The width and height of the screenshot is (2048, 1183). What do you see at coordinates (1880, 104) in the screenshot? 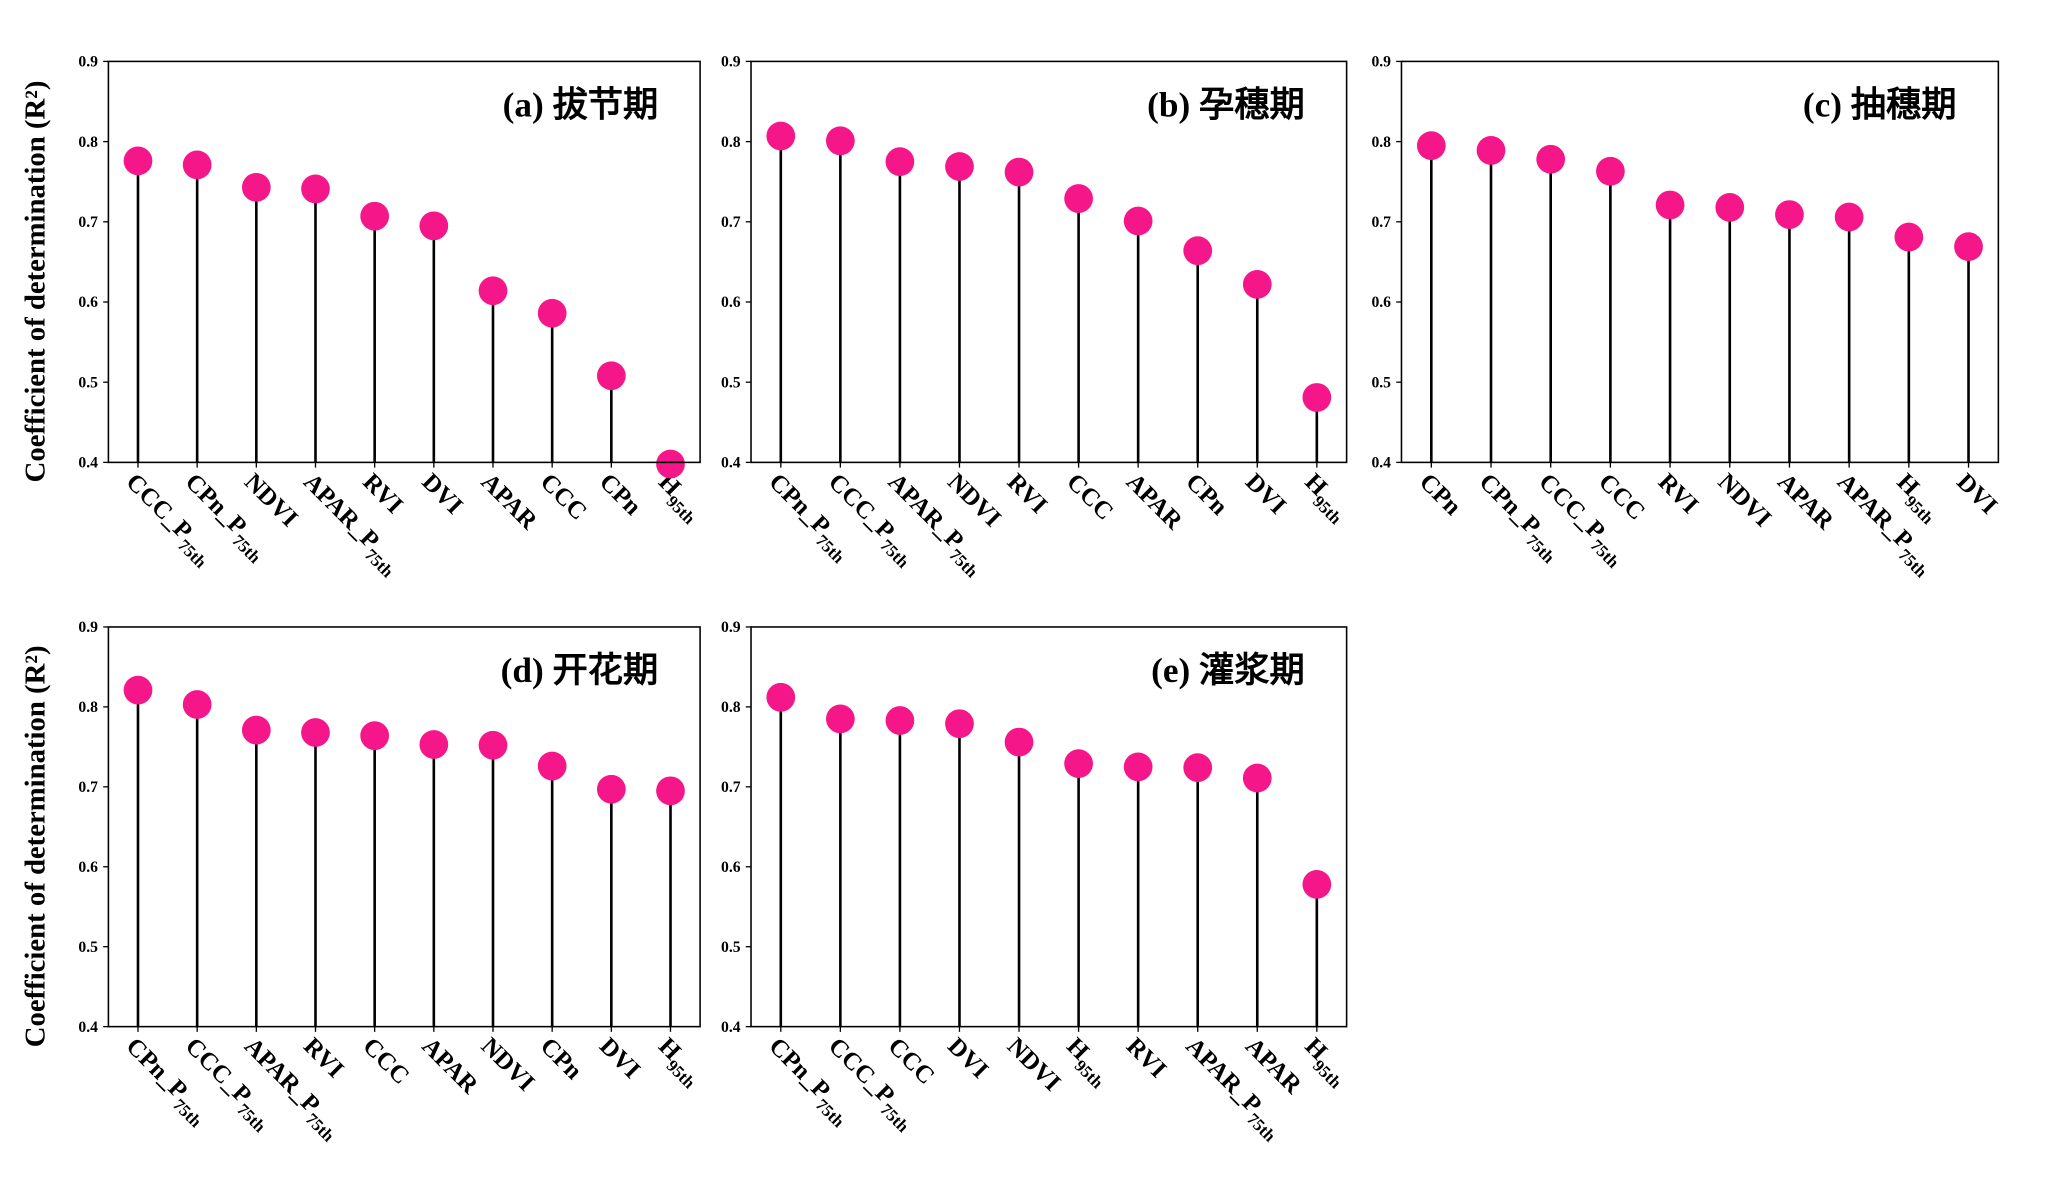
I see `panel-title: (c) 抽穗期` at bounding box center [1880, 104].